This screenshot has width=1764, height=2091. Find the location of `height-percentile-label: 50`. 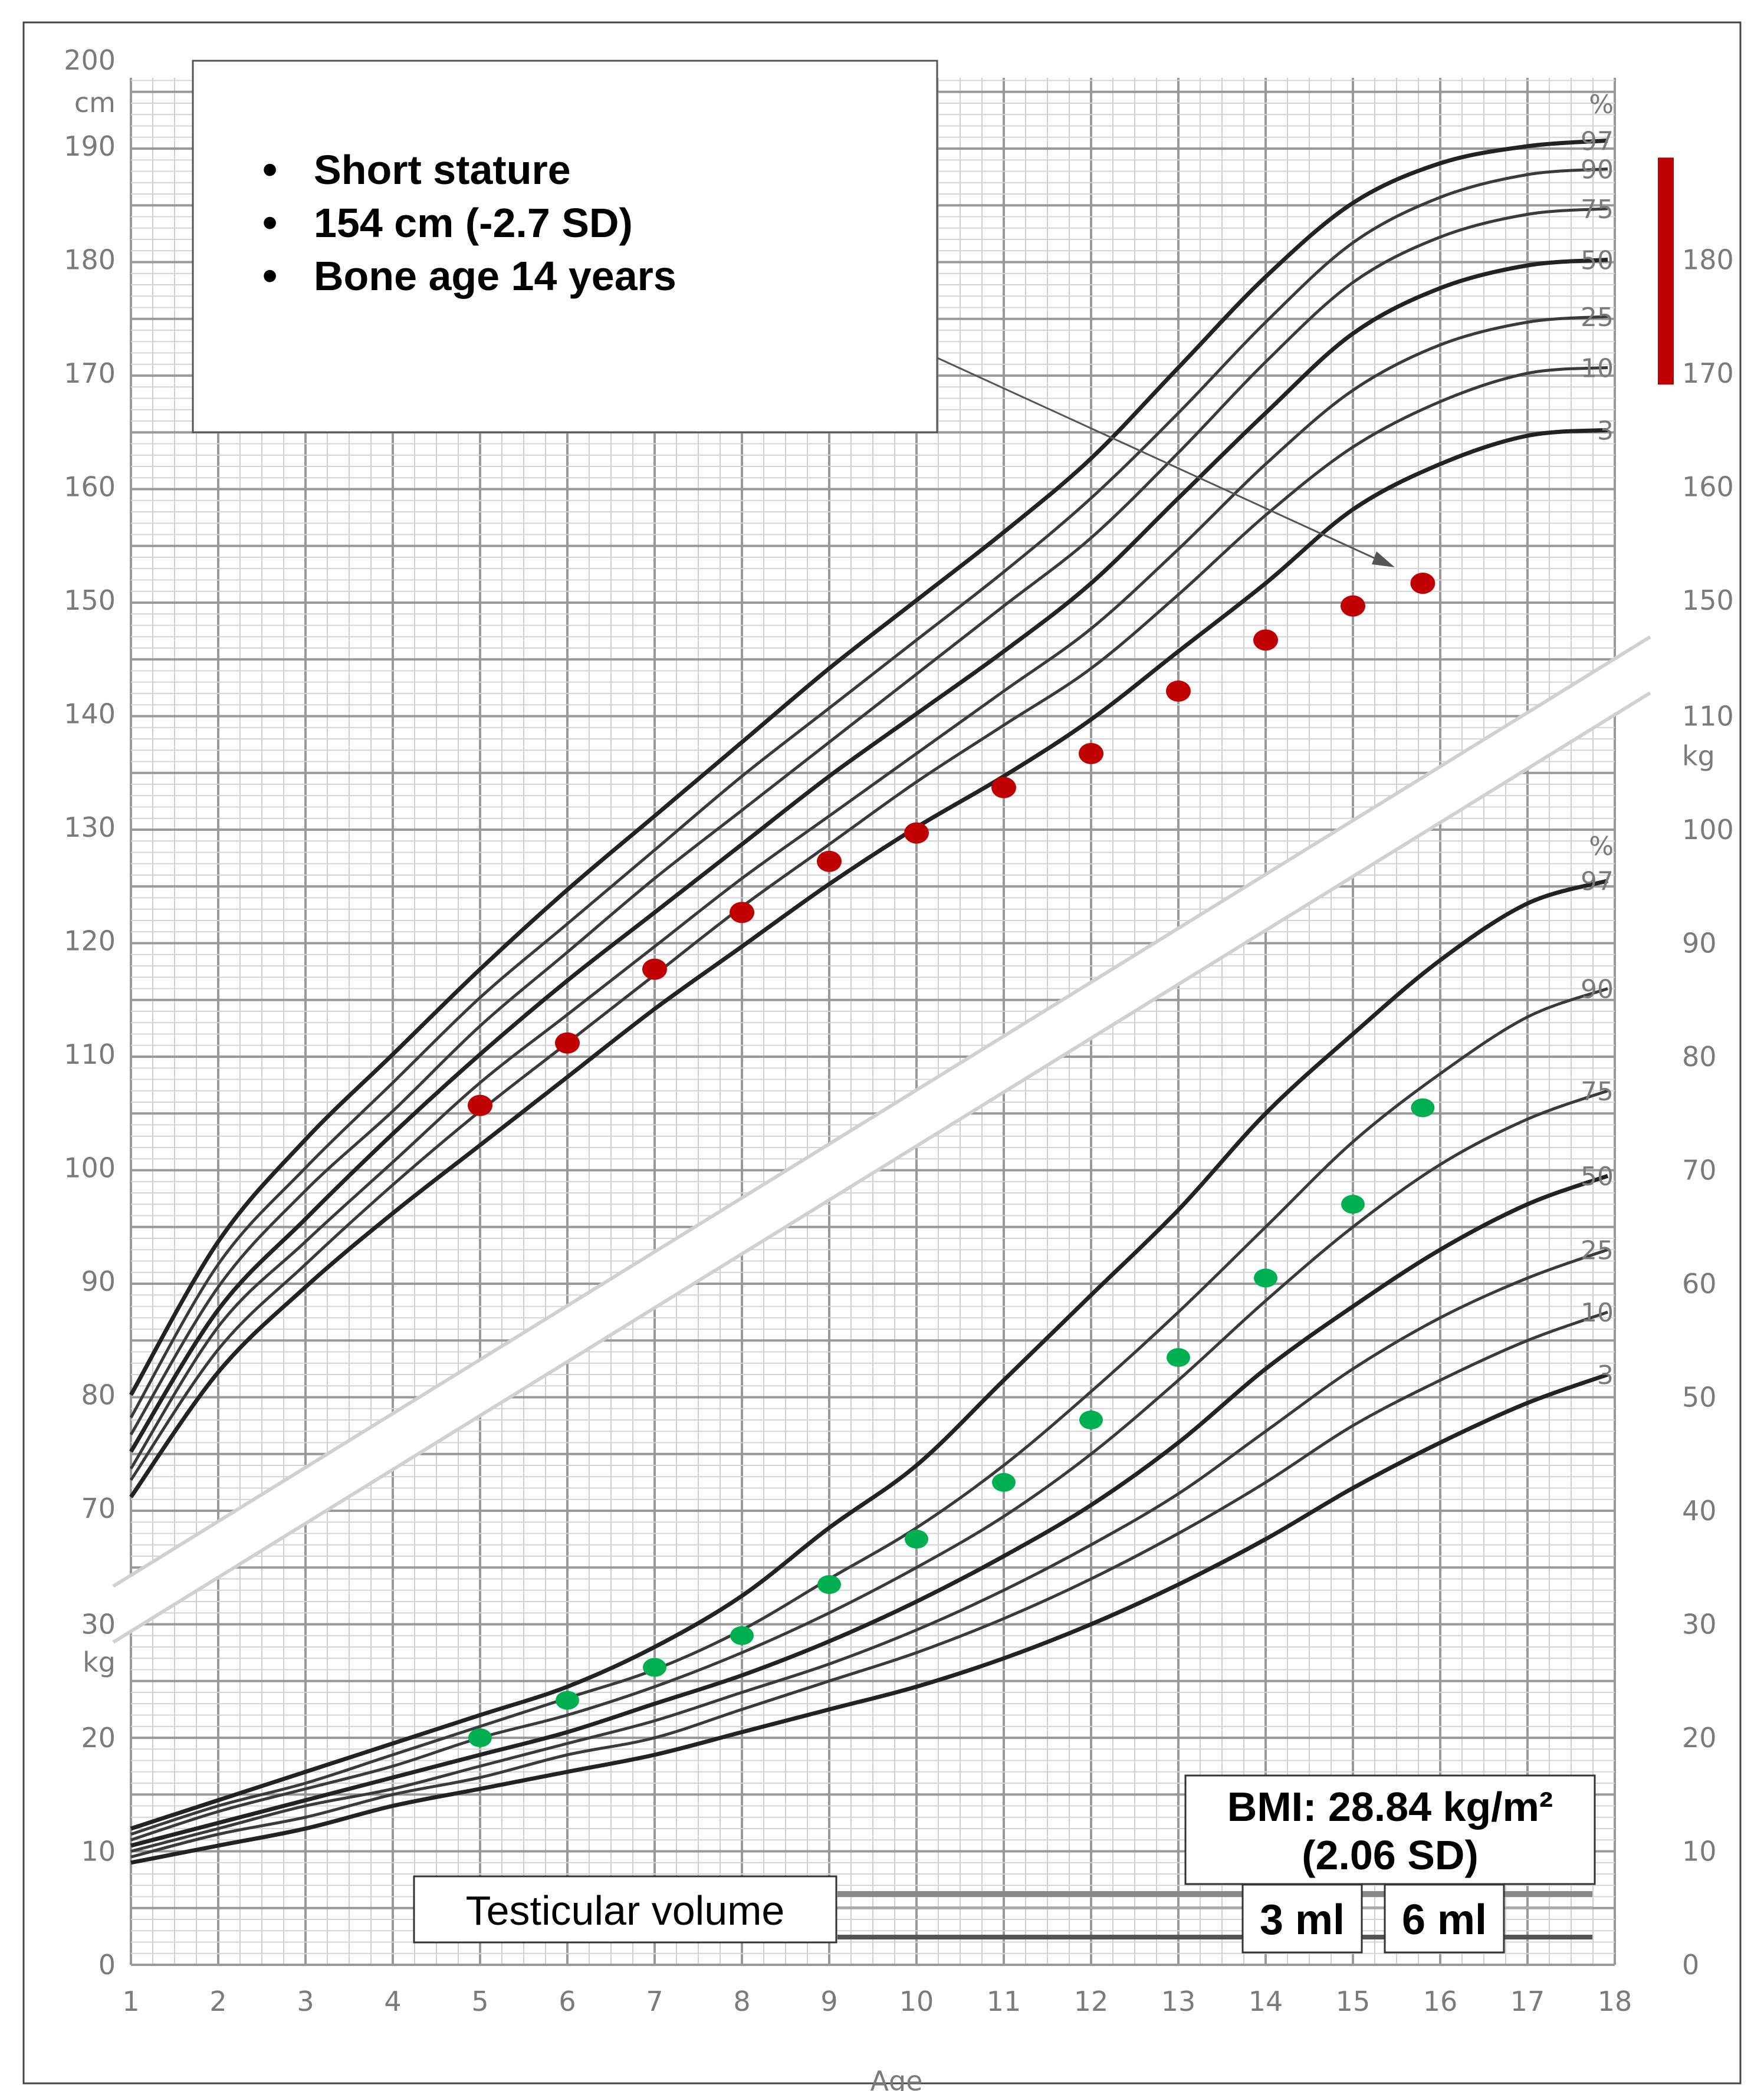

height-percentile-label: 50 is located at coordinates (1597, 261).